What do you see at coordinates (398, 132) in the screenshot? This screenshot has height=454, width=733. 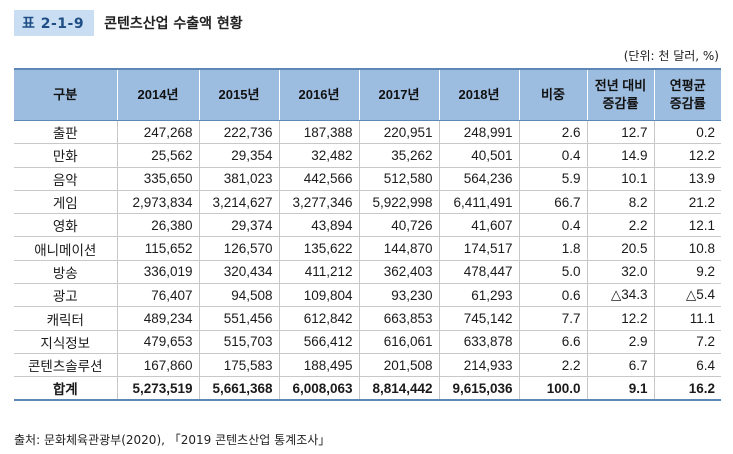 I see `table-cell: 220,951` at bounding box center [398, 132].